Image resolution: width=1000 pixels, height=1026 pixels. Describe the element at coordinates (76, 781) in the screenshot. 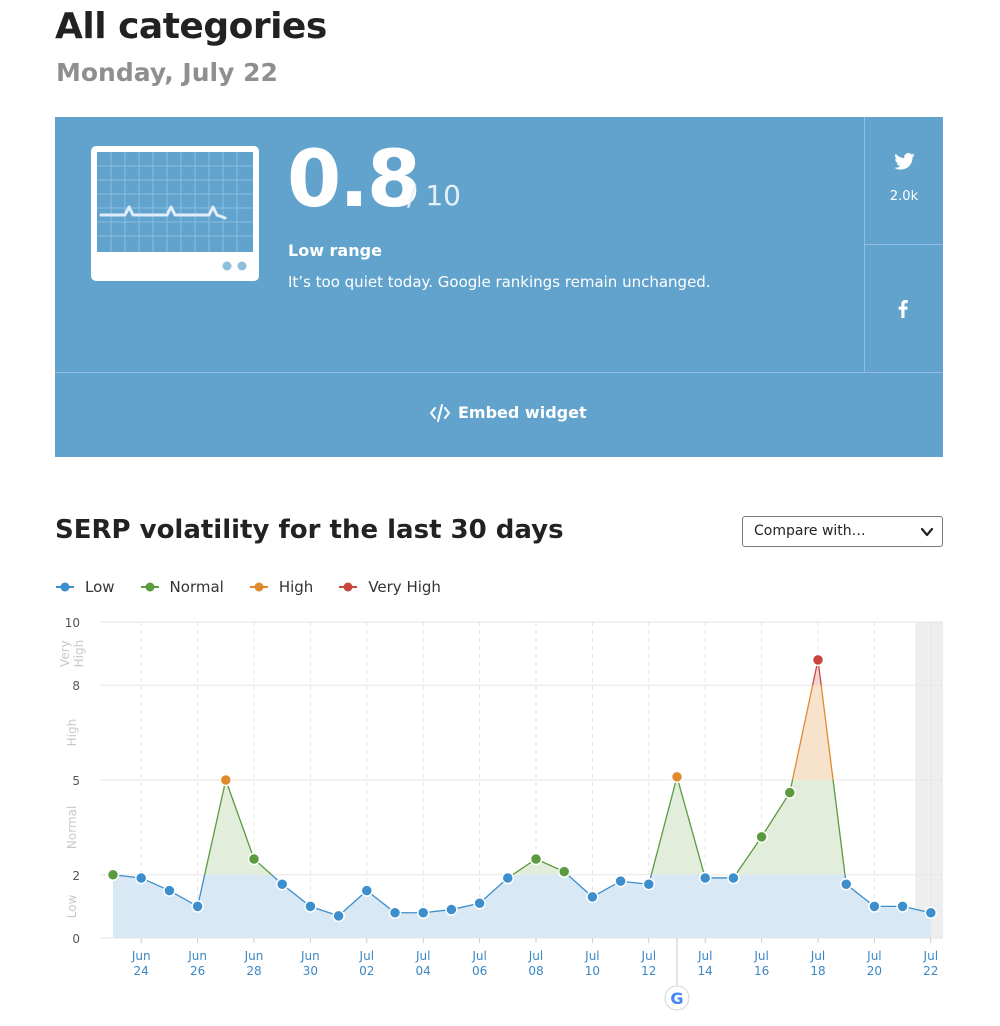

I see `y-tick-label: 5` at that location.